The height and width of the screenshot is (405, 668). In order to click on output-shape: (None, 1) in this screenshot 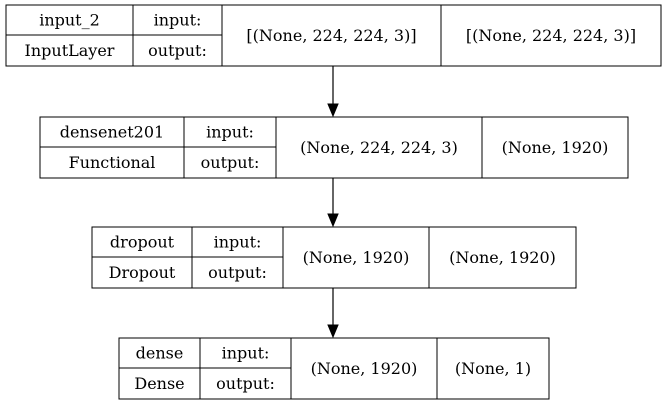, I will do `click(493, 368)`.